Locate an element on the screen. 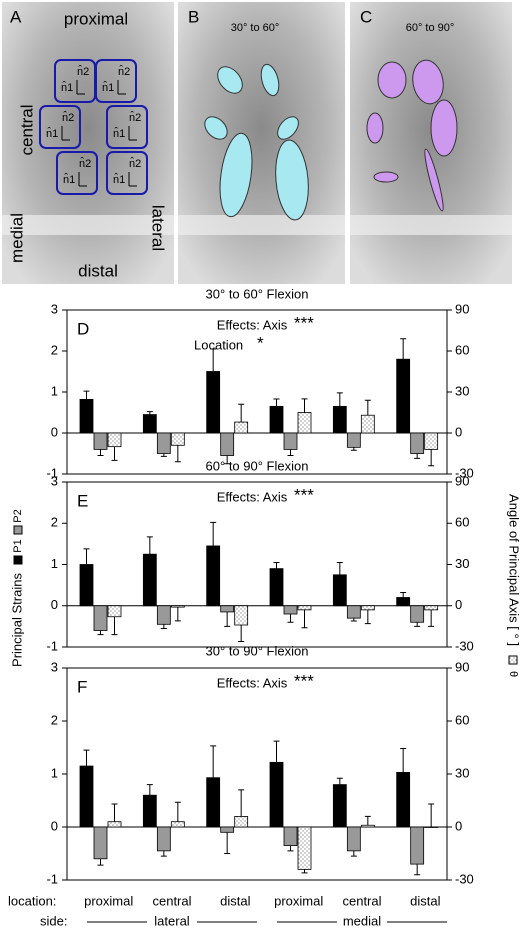  legend-label: P2 is located at coordinates (18, 515).